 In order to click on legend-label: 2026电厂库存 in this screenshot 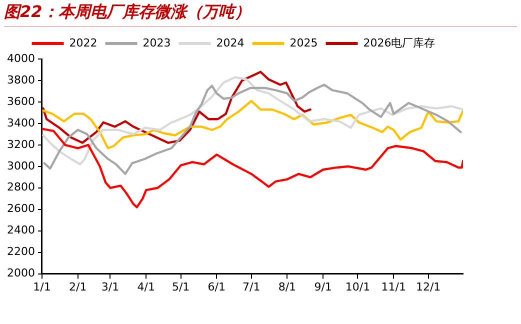, I will do `click(399, 43)`.